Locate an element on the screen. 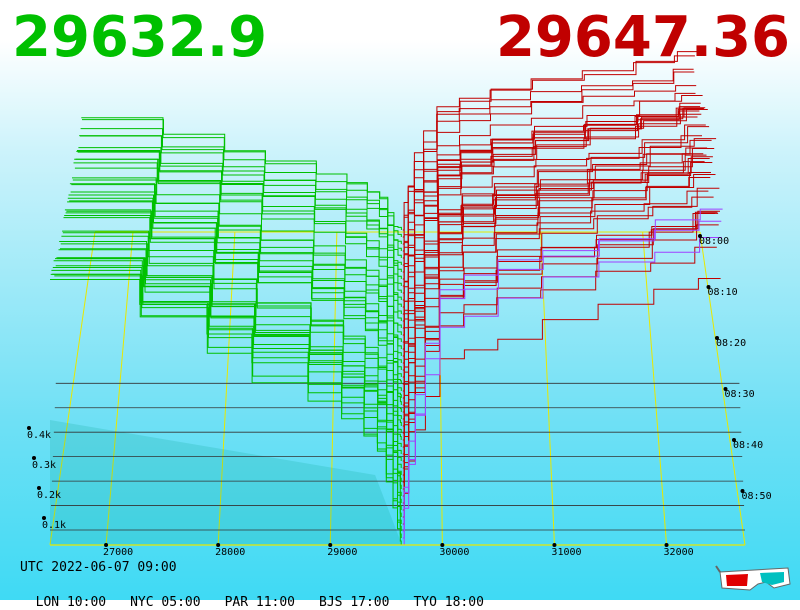 The height and width of the screenshot is (610, 800). 3d-glasses-icon is located at coordinates (753, 578).